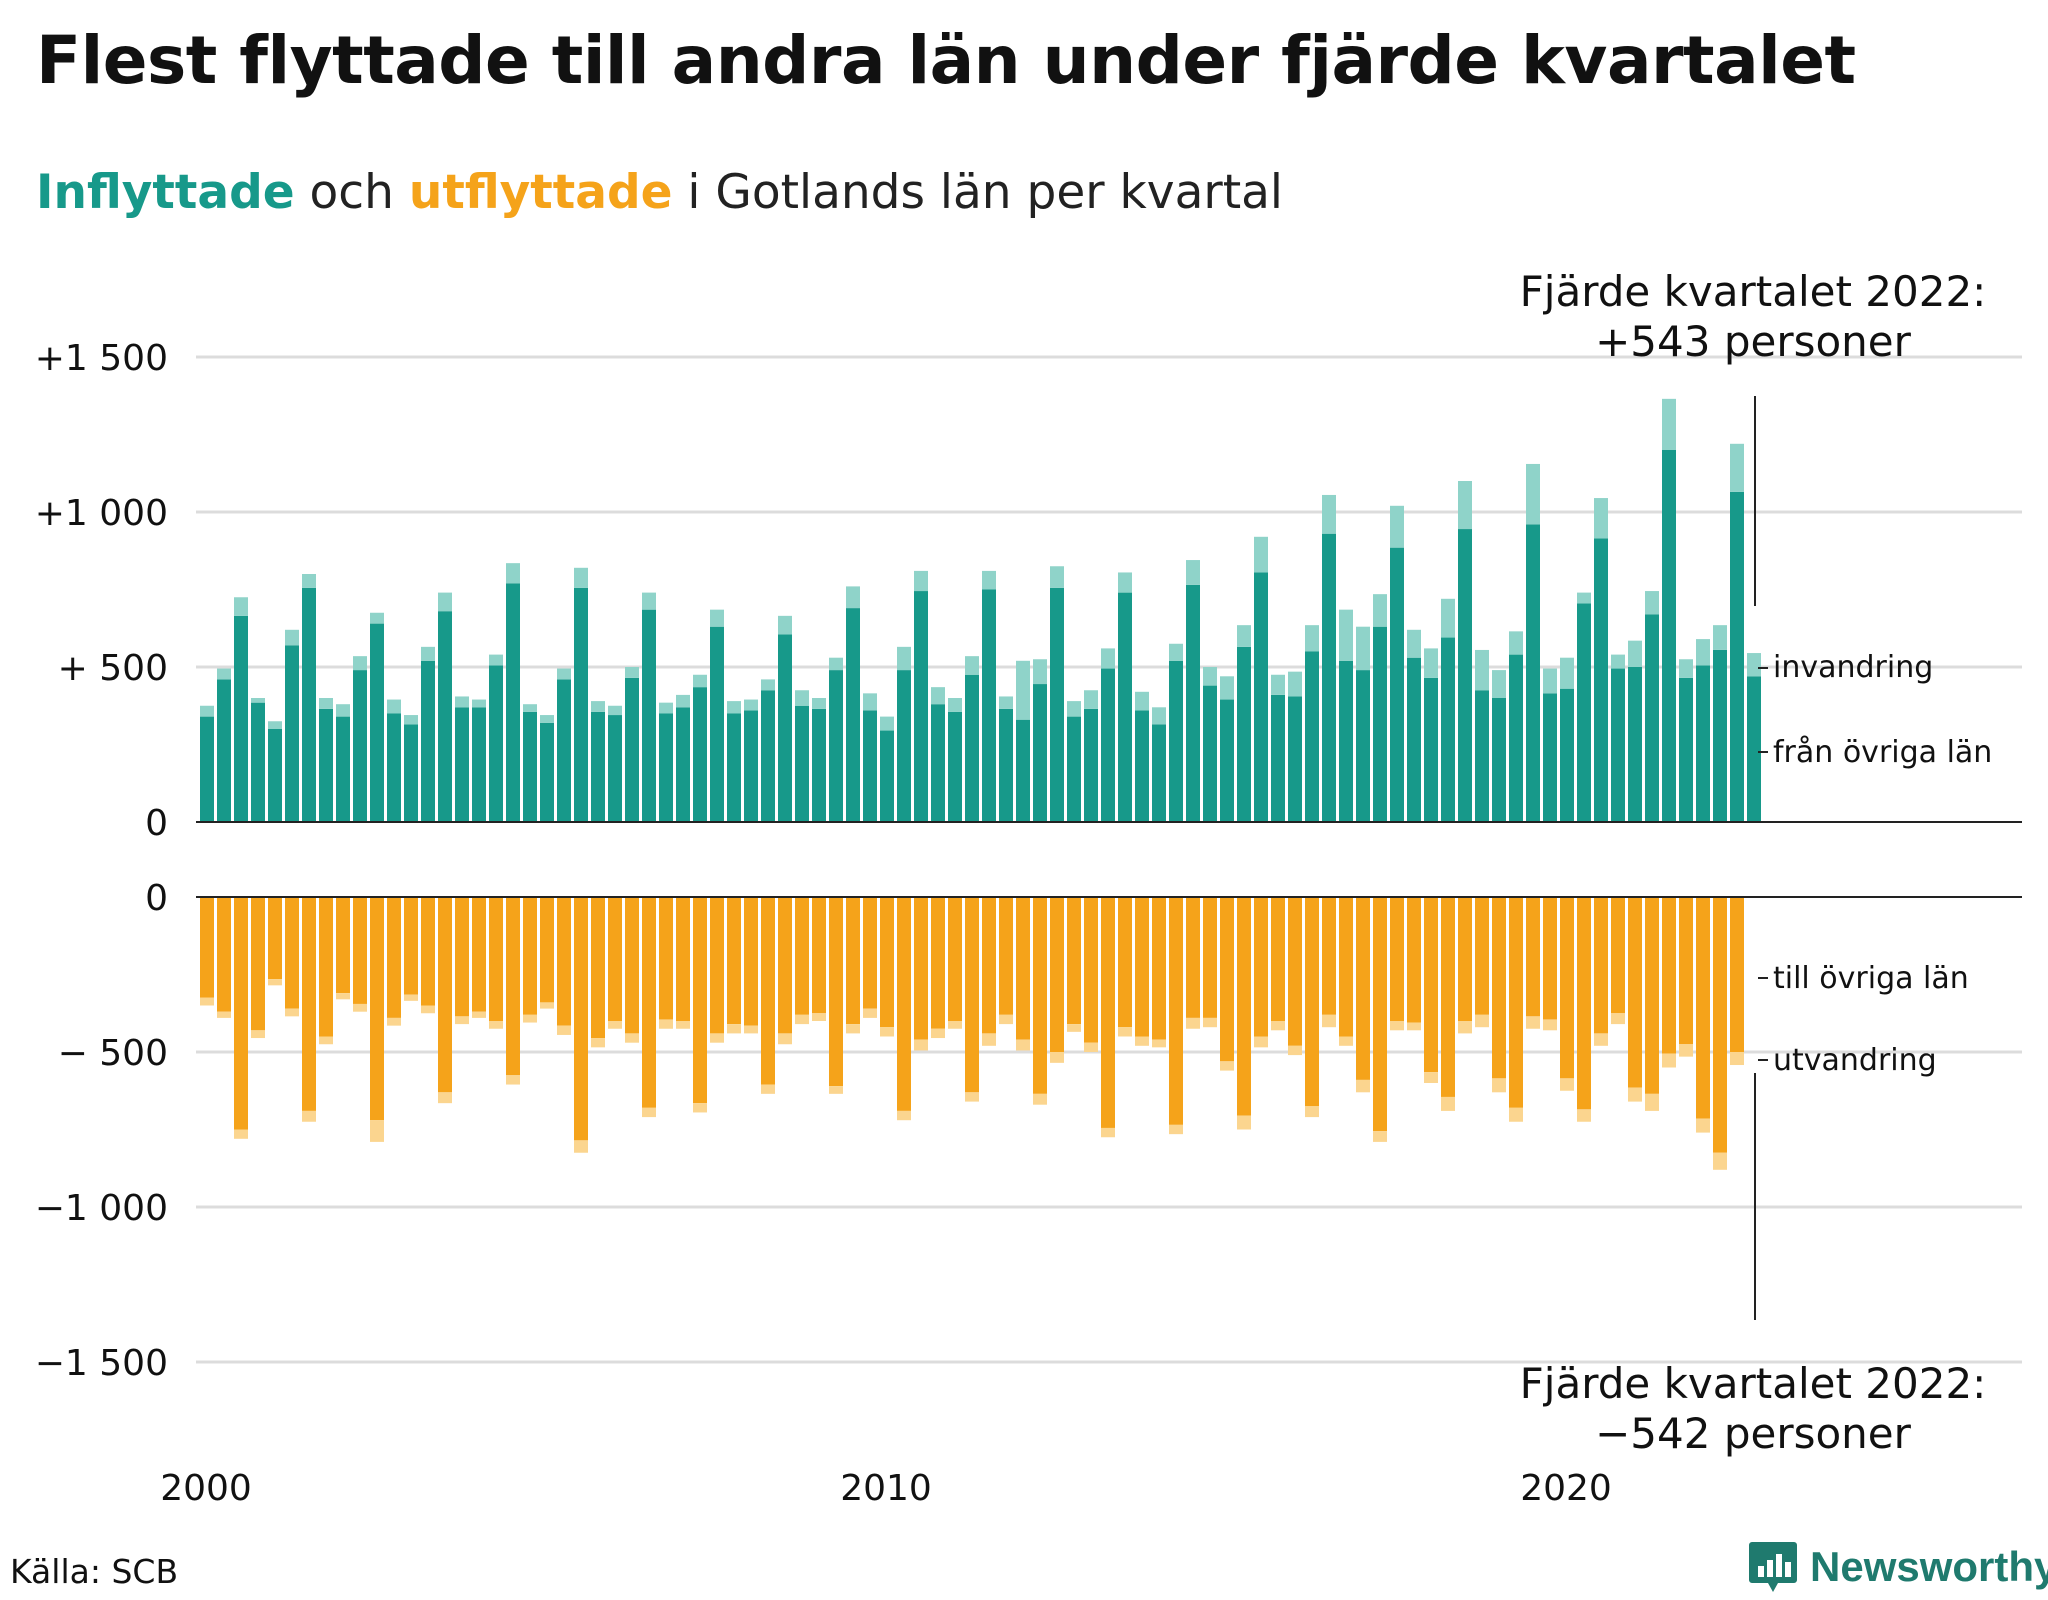 This screenshot has width=2048, height=1600. Describe the element at coordinates (113, 668) in the screenshot. I see `y-tick-label-top: + 500` at that location.